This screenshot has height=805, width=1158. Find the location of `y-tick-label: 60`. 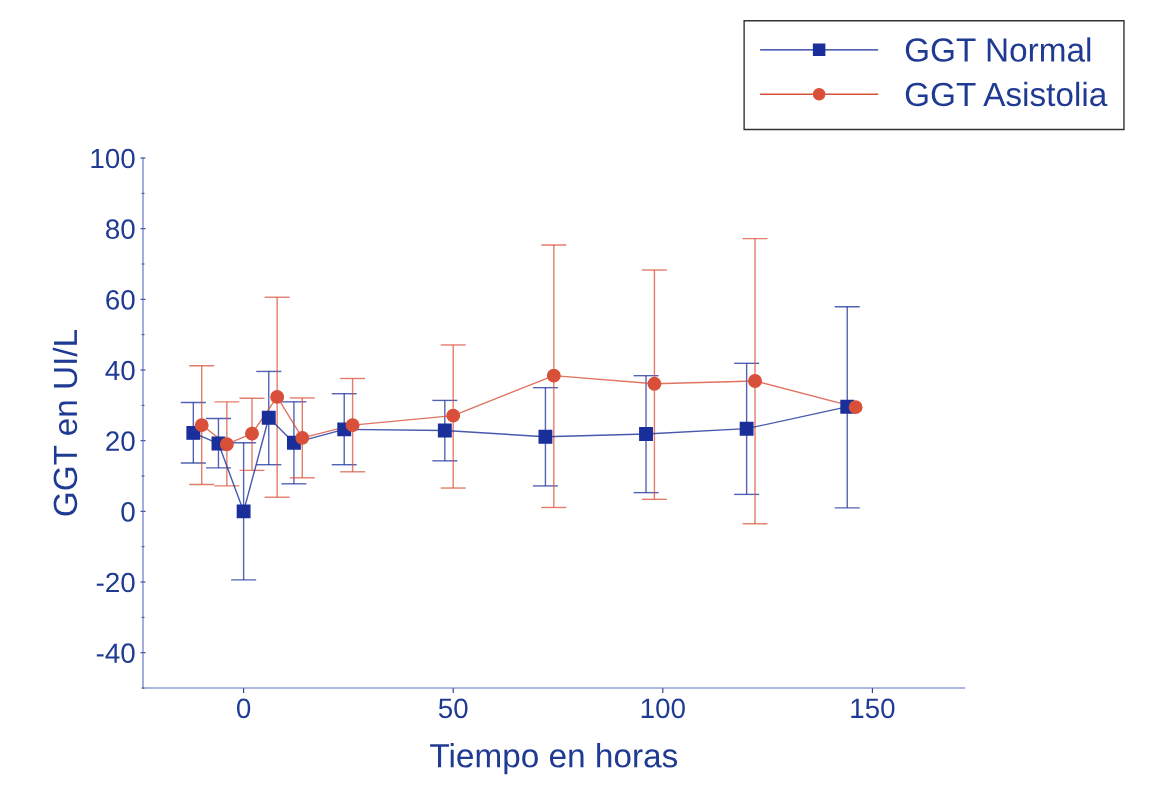

y-tick-label: 60 is located at coordinates (120, 300).